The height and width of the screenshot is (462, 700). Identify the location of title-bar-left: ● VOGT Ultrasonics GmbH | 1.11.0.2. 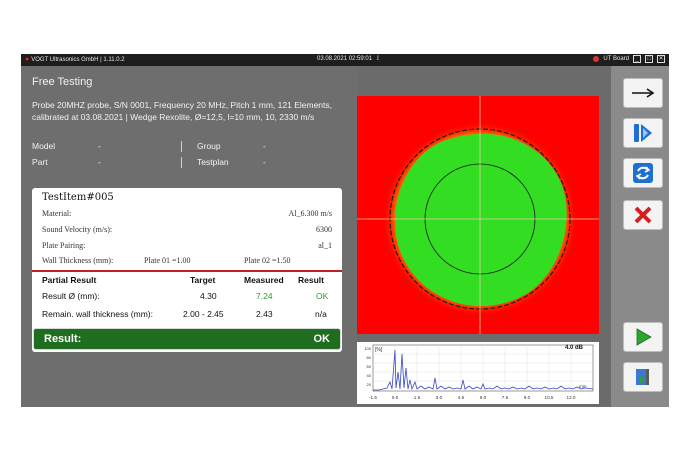
(75, 59).